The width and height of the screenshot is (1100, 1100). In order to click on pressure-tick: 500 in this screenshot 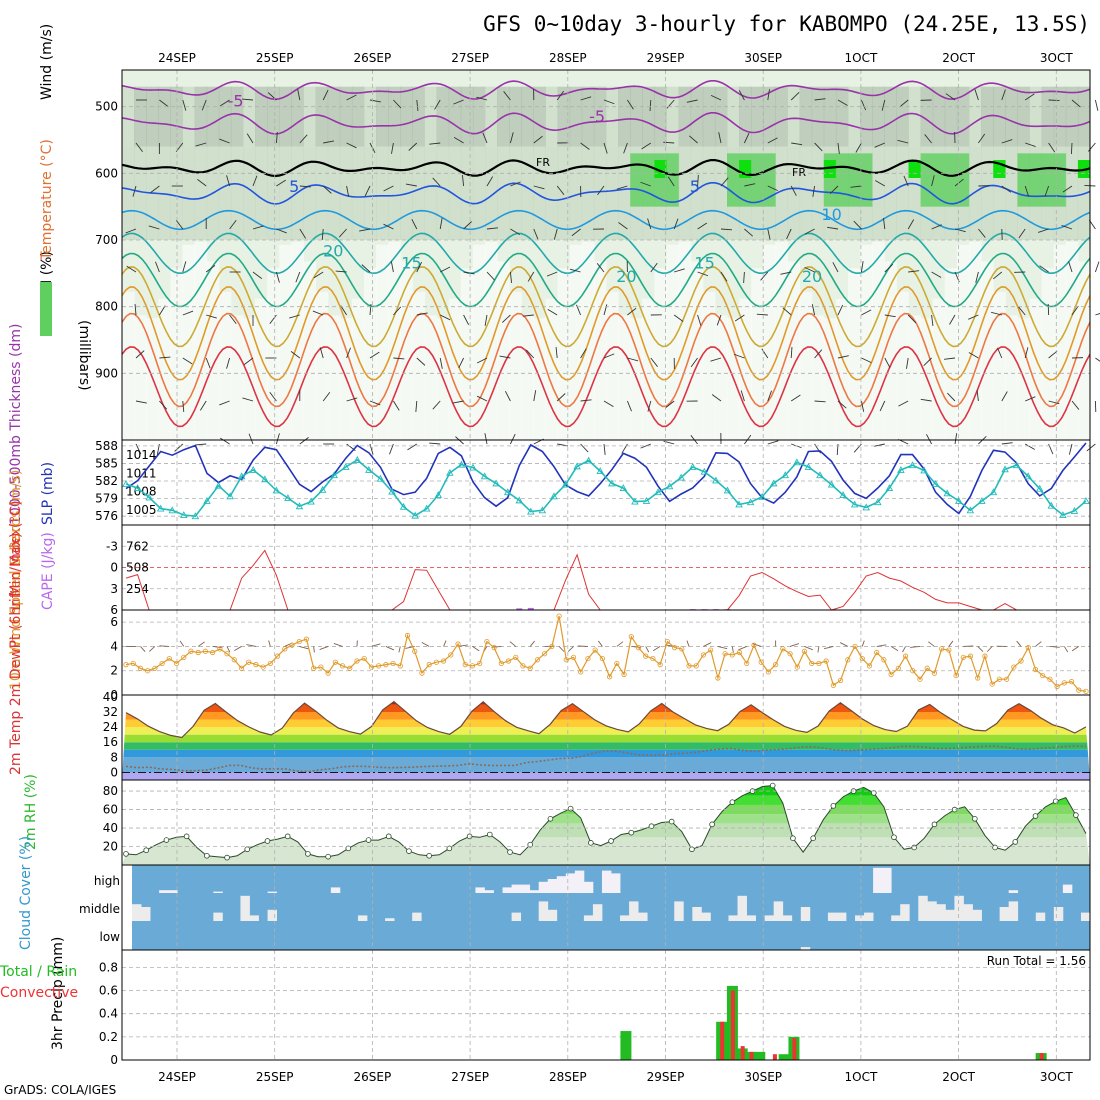, I will do `click(106, 107)`.